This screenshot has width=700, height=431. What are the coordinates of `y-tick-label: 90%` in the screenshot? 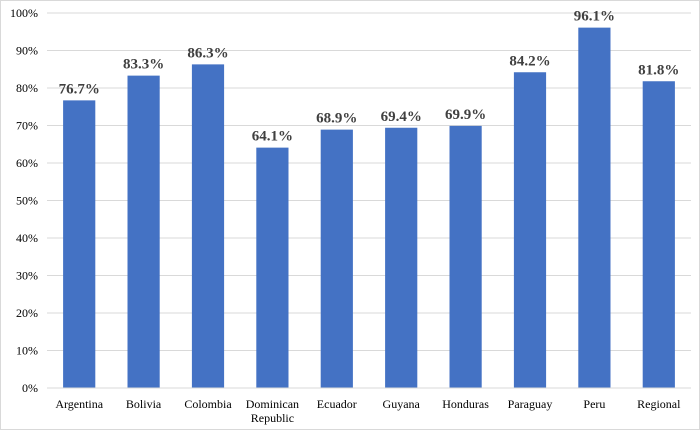 It's located at (27, 51).